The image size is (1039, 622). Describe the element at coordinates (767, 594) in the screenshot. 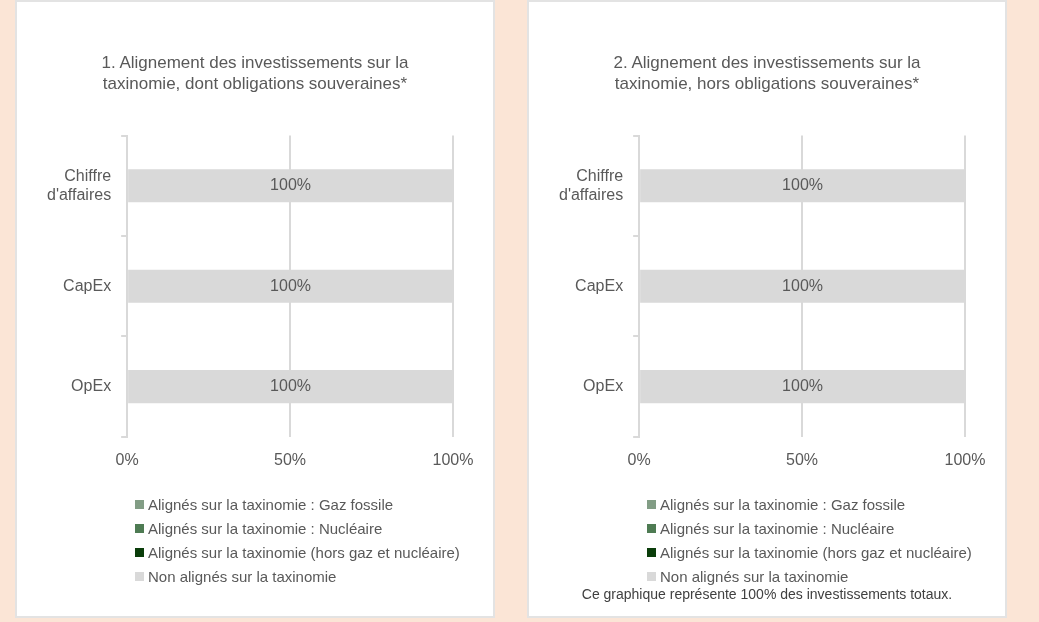

I see `text: Ce graphique représente 100% des investissements totaux.` at that location.